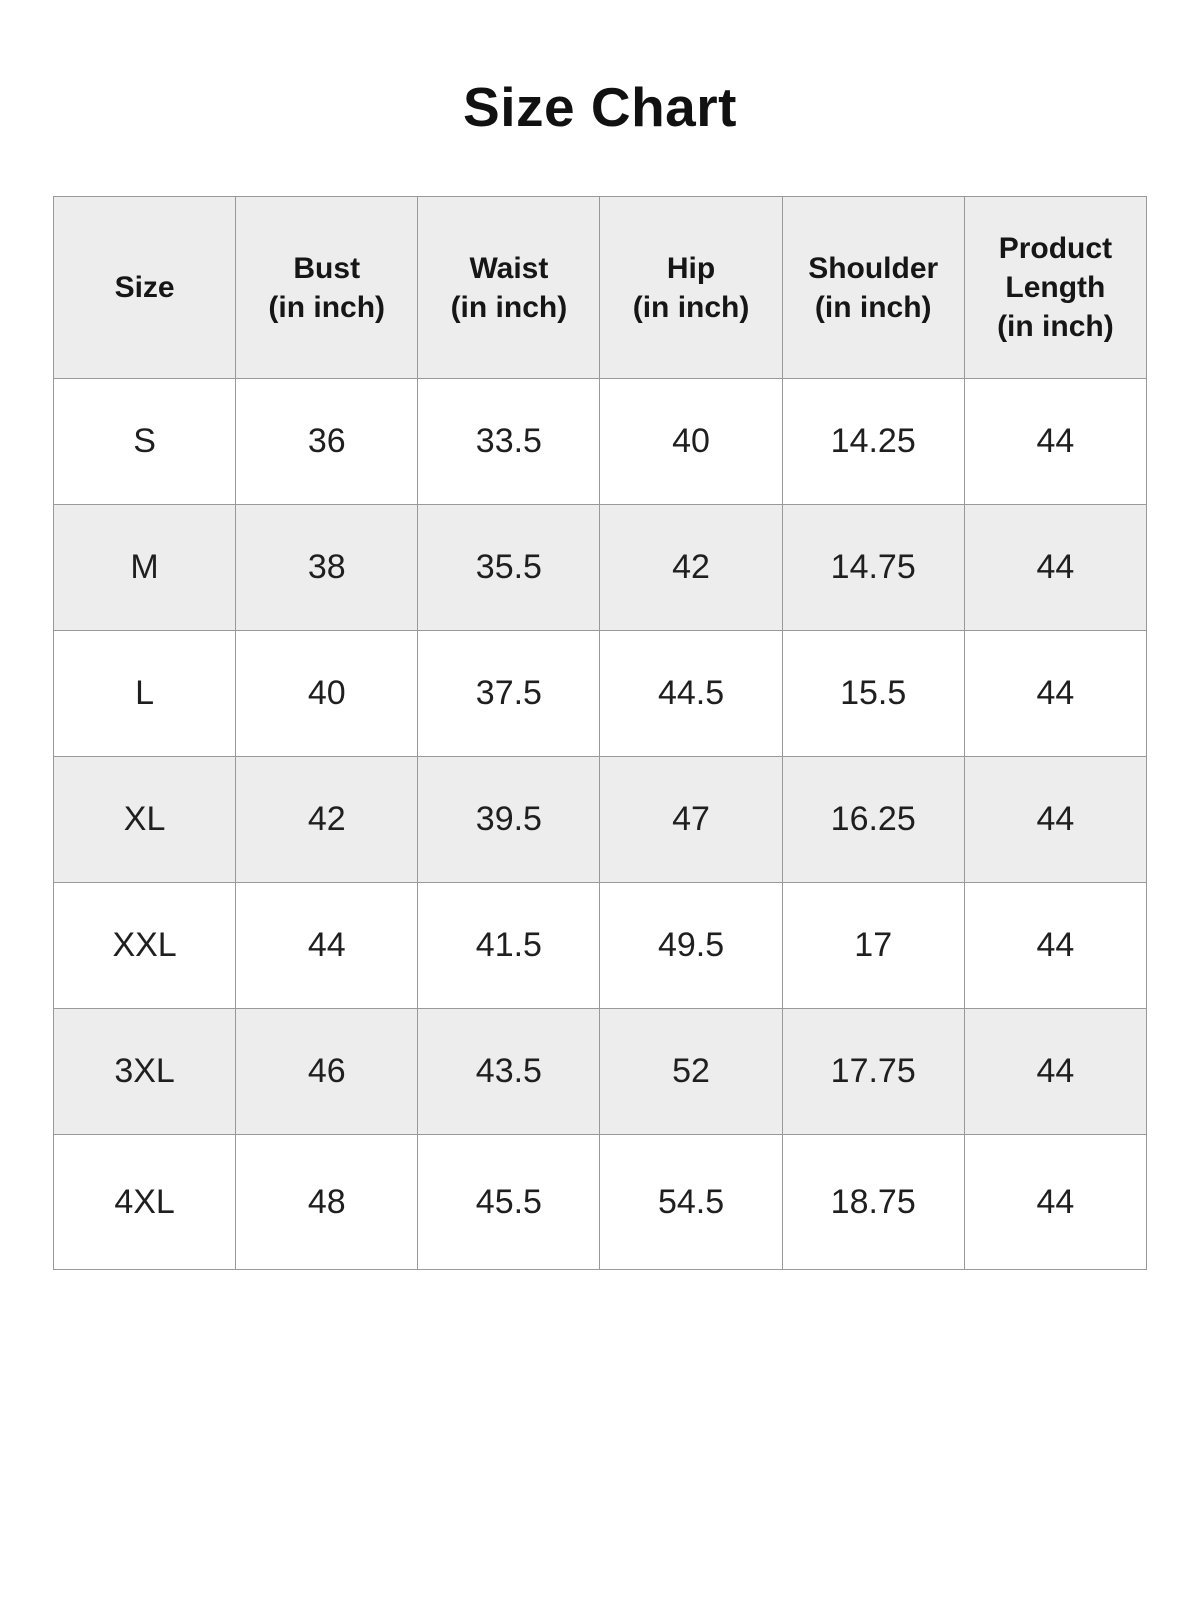 The height and width of the screenshot is (1600, 1200). I want to click on shoulder-value: 16.25, so click(873, 819).